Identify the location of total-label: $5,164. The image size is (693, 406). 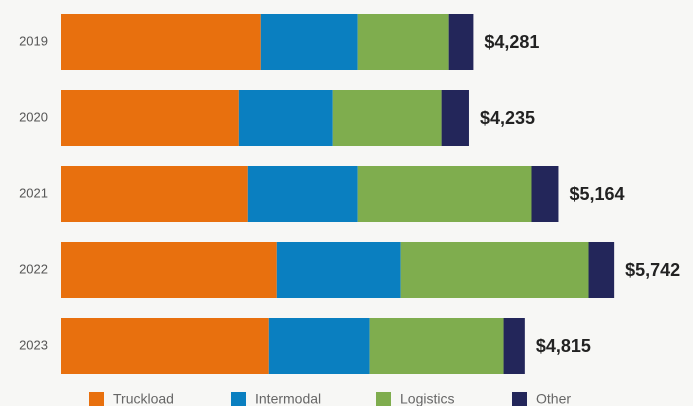
(596, 194).